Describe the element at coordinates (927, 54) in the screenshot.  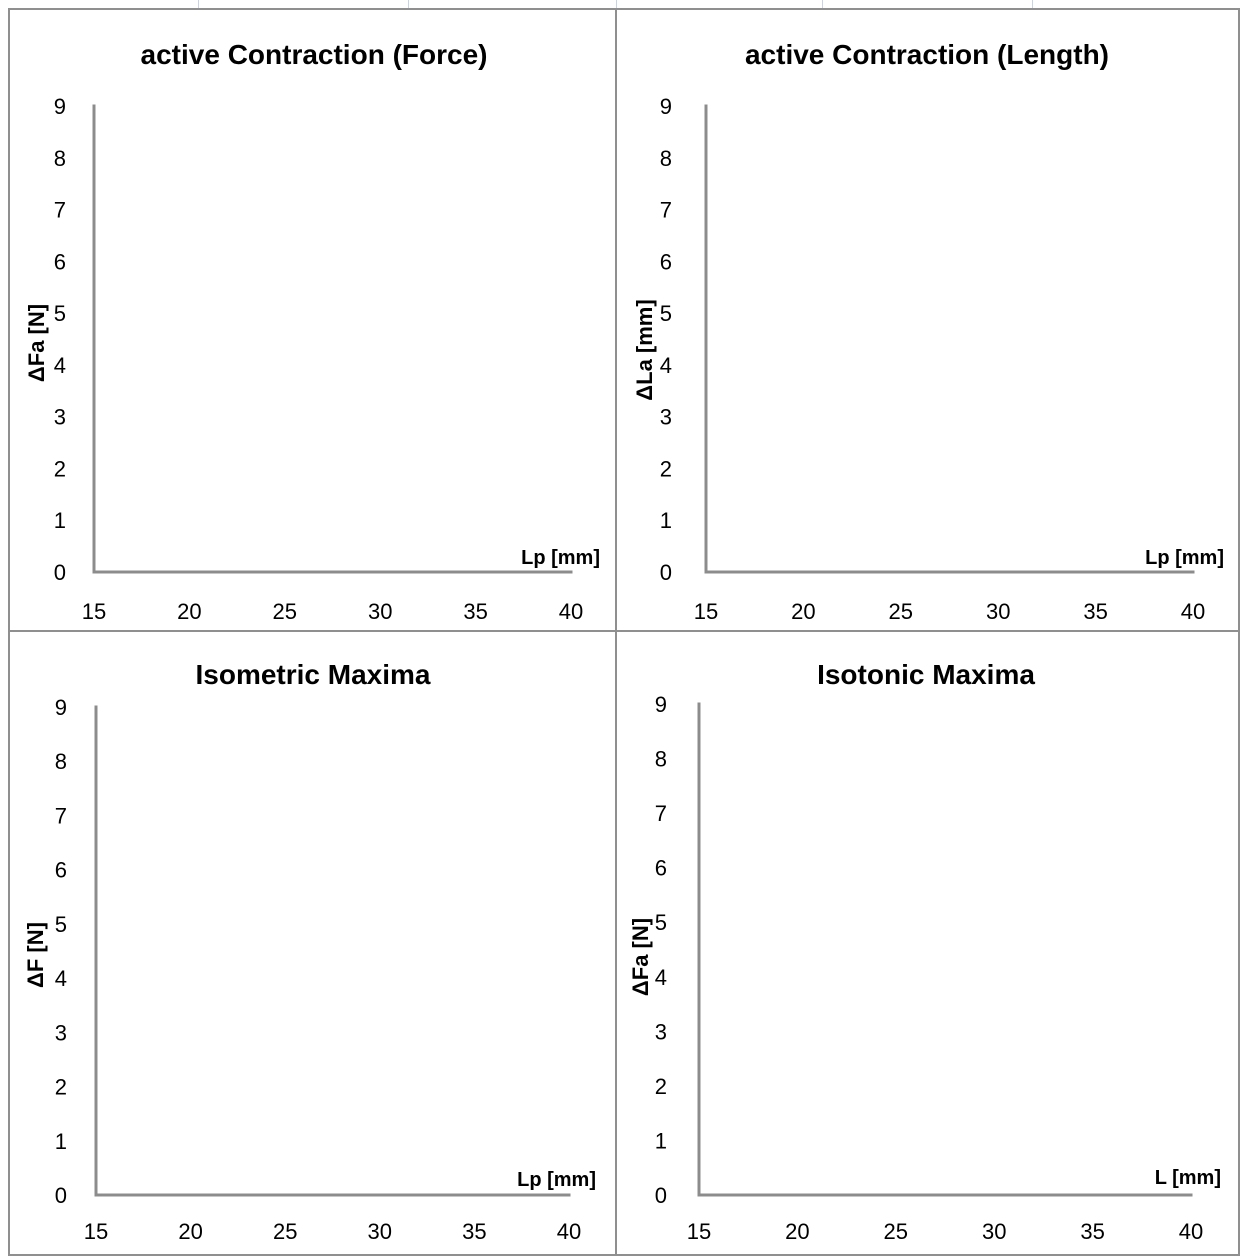
I see `chart-title: active Contraction (Length)` at that location.